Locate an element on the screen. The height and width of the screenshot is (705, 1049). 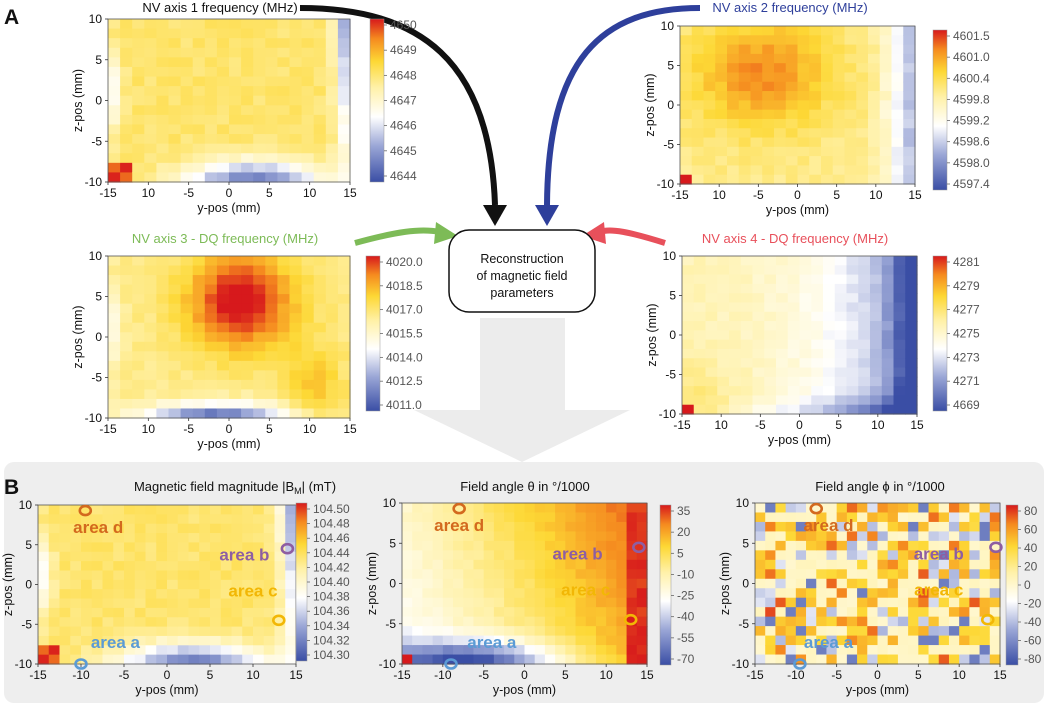
nv2-y-tick-label: 0 is located at coordinates (670, 105).